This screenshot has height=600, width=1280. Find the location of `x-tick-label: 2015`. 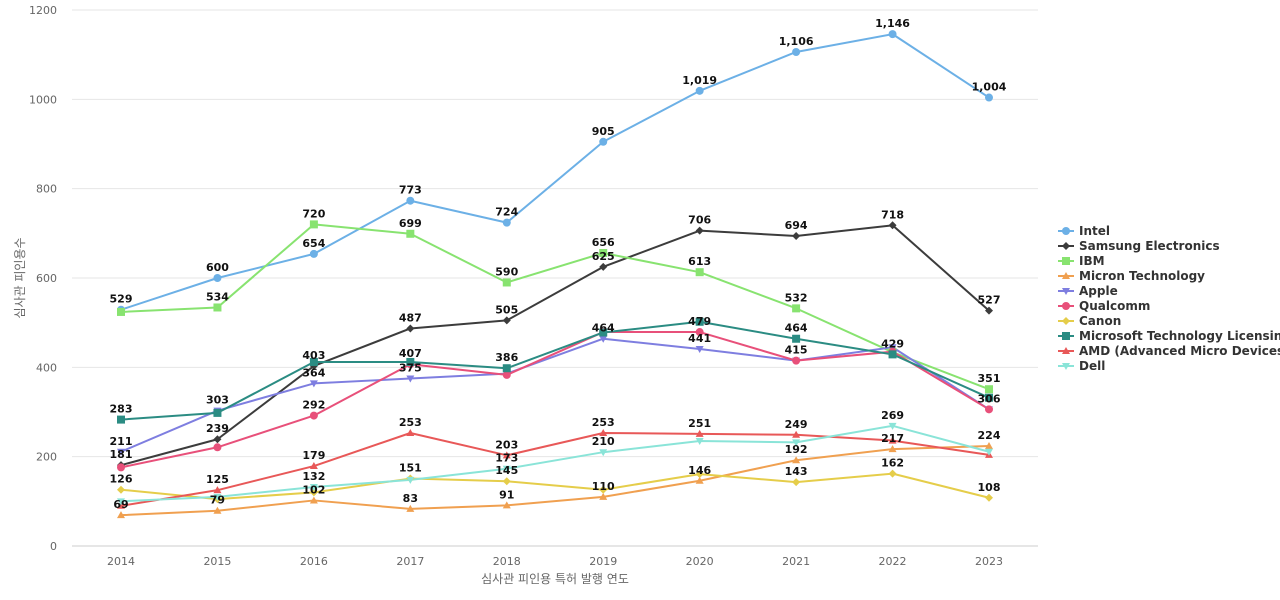

x-tick-label: 2015 is located at coordinates (217, 561).